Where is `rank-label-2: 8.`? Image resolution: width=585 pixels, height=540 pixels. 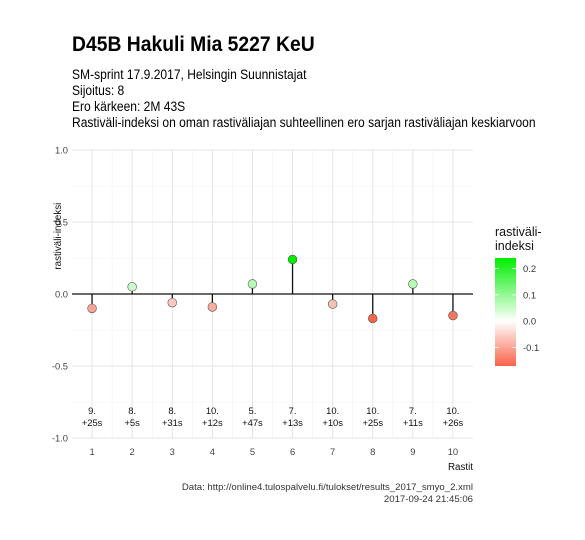
rank-label-2: 8. is located at coordinates (132, 410).